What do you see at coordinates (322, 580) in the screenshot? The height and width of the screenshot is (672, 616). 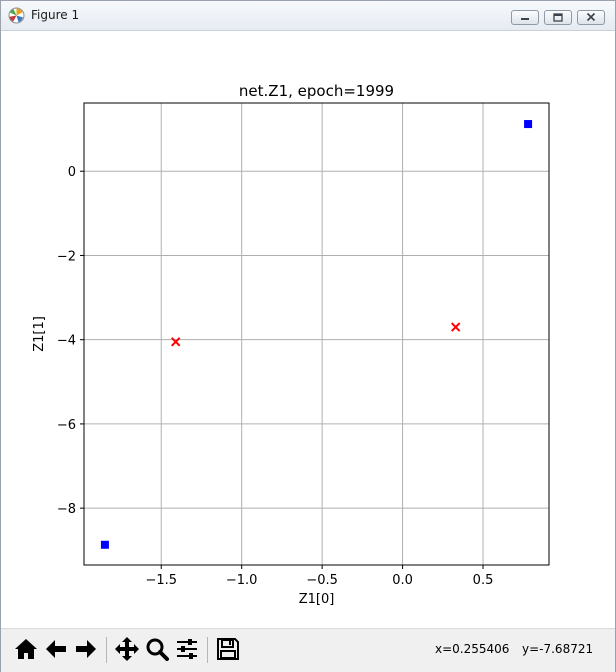 I see `x-tick-label: −0.5` at bounding box center [322, 580].